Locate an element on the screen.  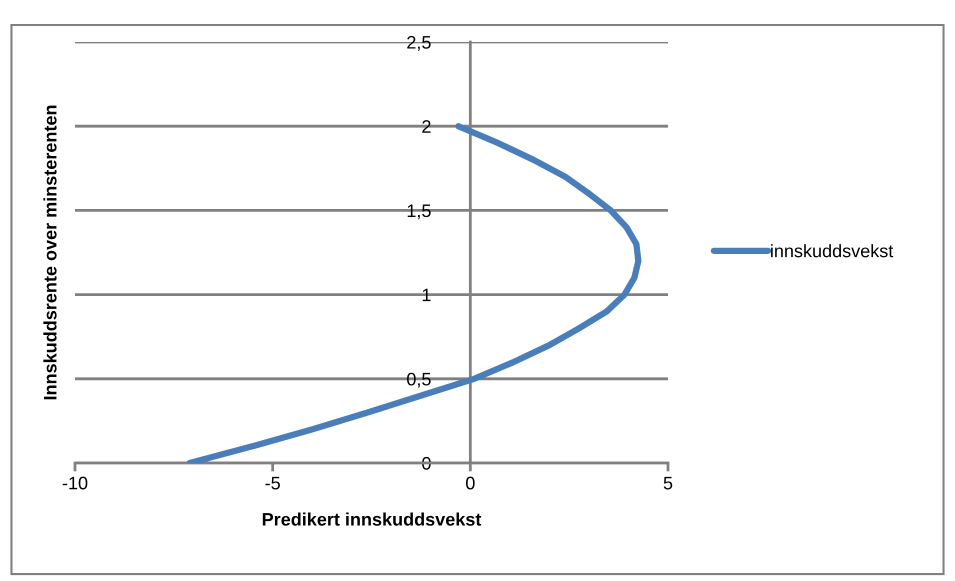
y-tick-label: 1,5 is located at coordinates (419, 212).